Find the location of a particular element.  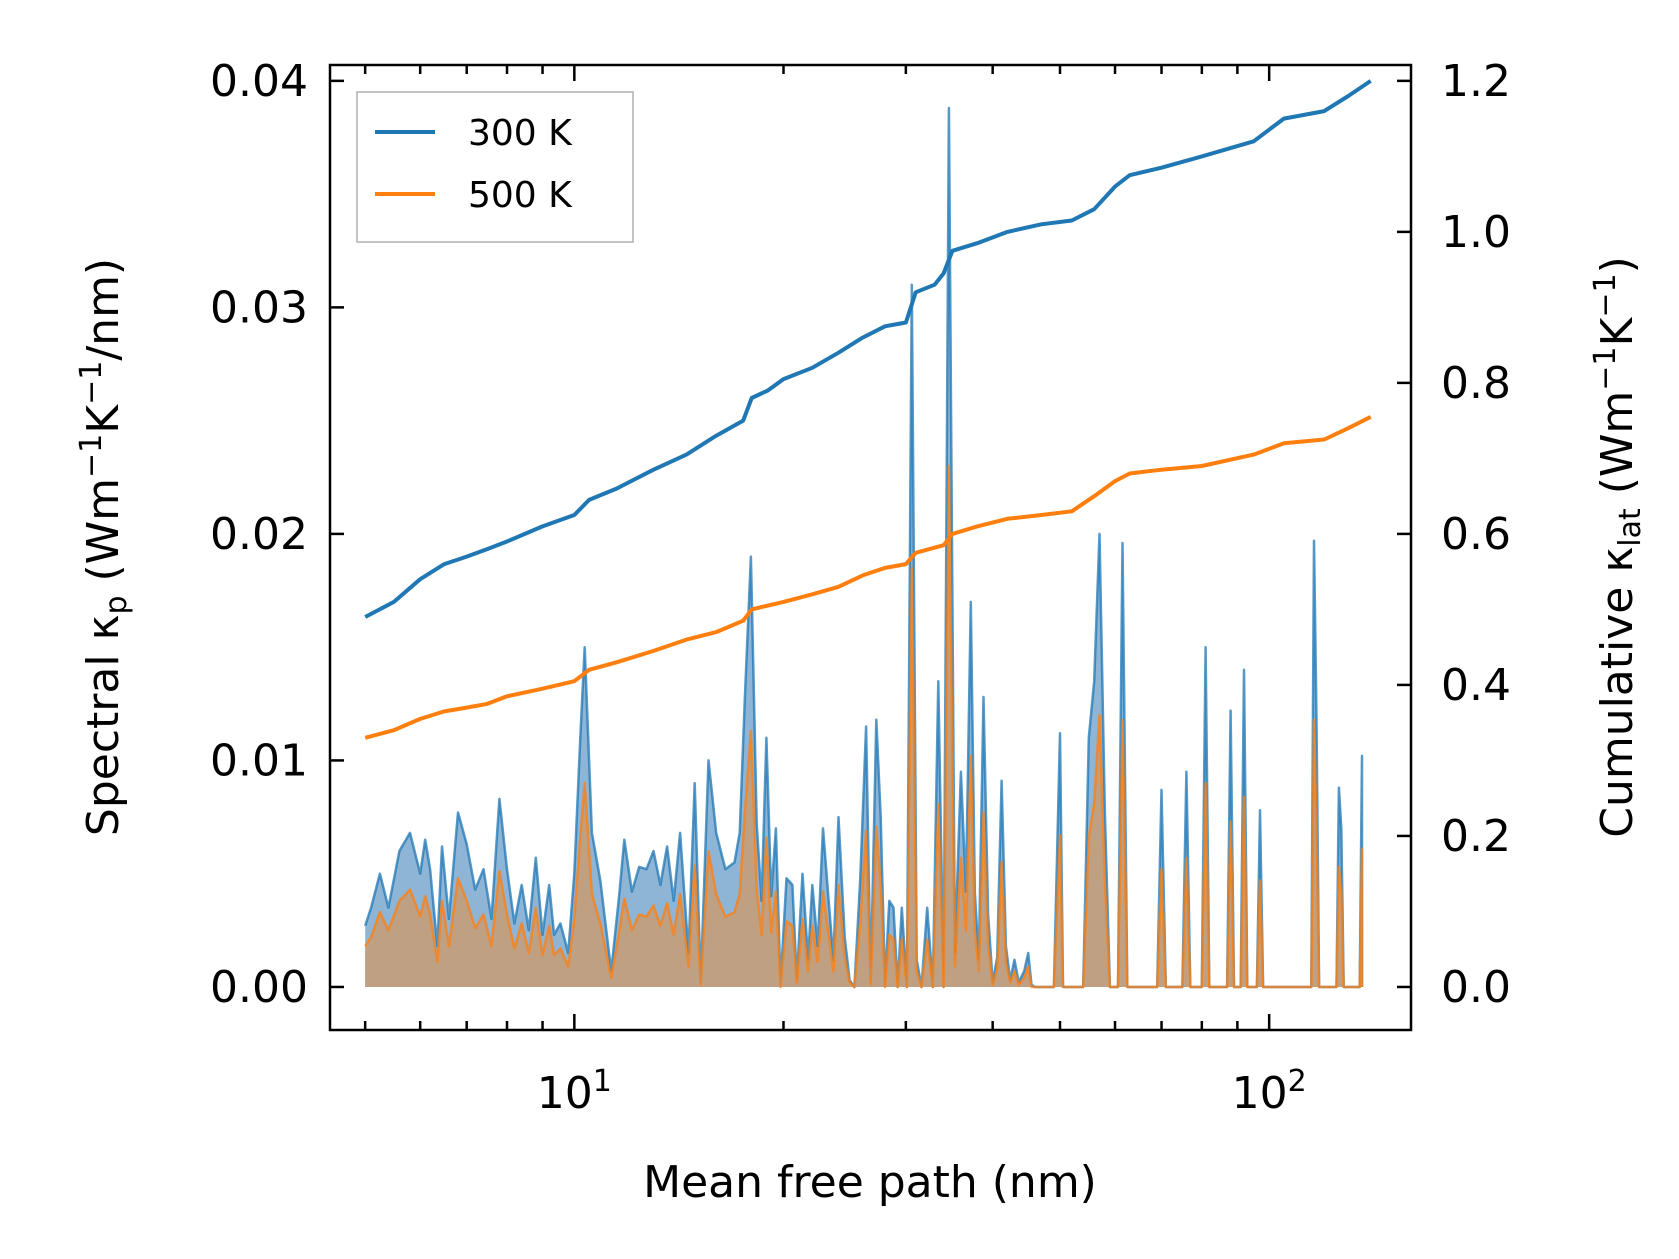

x-axis-label: Mean free path (nm) is located at coordinates (870, 1182).